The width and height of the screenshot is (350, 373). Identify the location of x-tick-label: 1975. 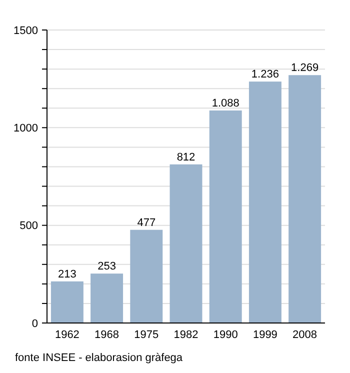
(146, 335).